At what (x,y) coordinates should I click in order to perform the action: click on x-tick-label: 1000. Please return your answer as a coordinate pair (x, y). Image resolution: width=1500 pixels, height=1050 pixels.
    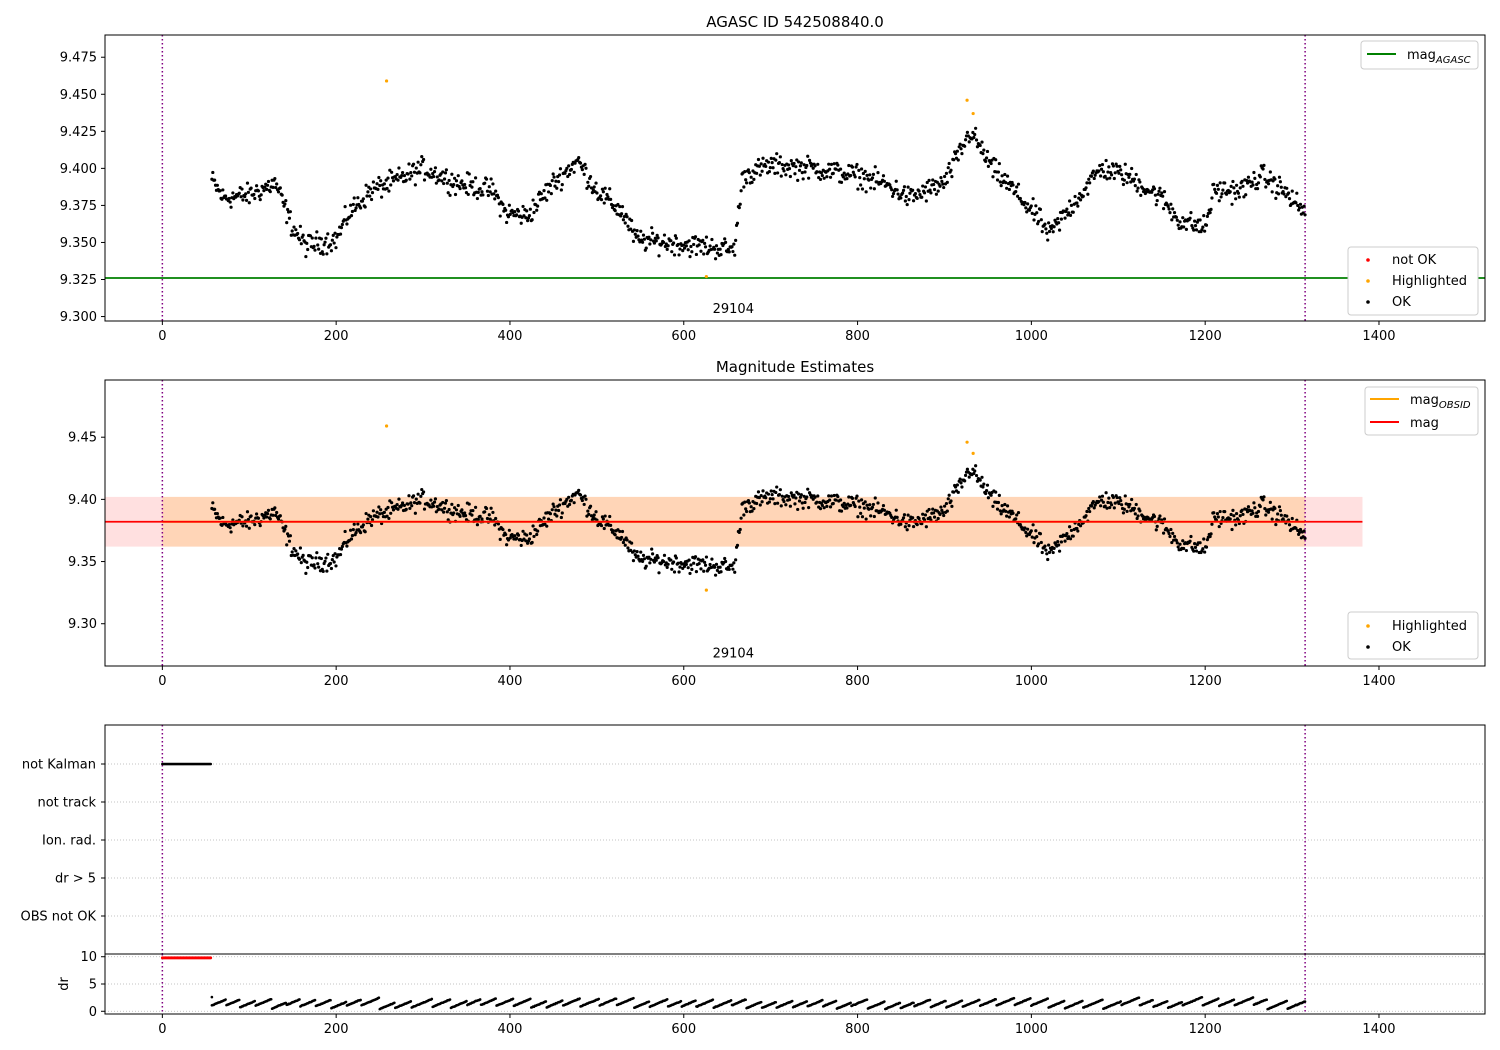
    Looking at the image, I should click on (1031, 336).